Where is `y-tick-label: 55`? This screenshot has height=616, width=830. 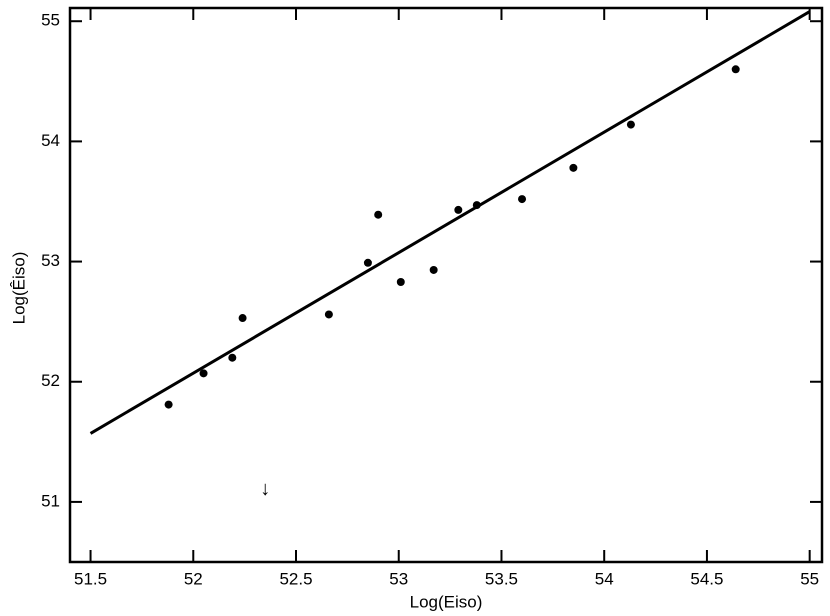
y-tick-label: 55 is located at coordinates (50, 20).